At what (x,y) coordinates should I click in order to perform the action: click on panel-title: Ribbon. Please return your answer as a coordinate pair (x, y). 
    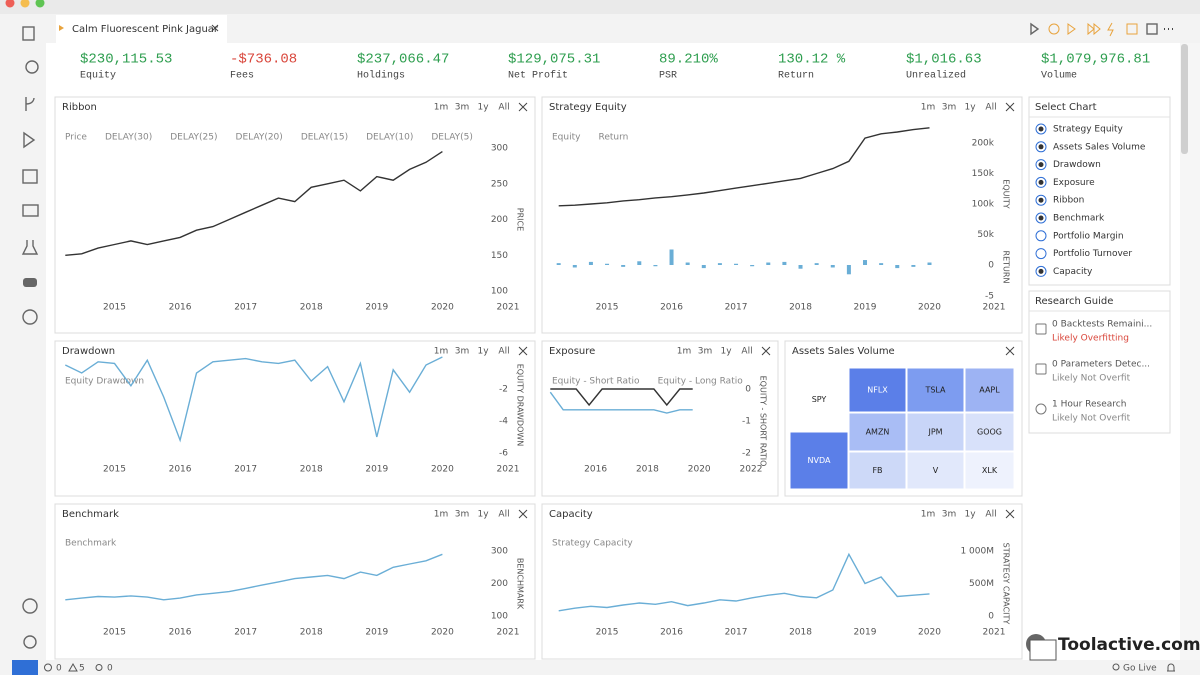
    Looking at the image, I should click on (79, 107).